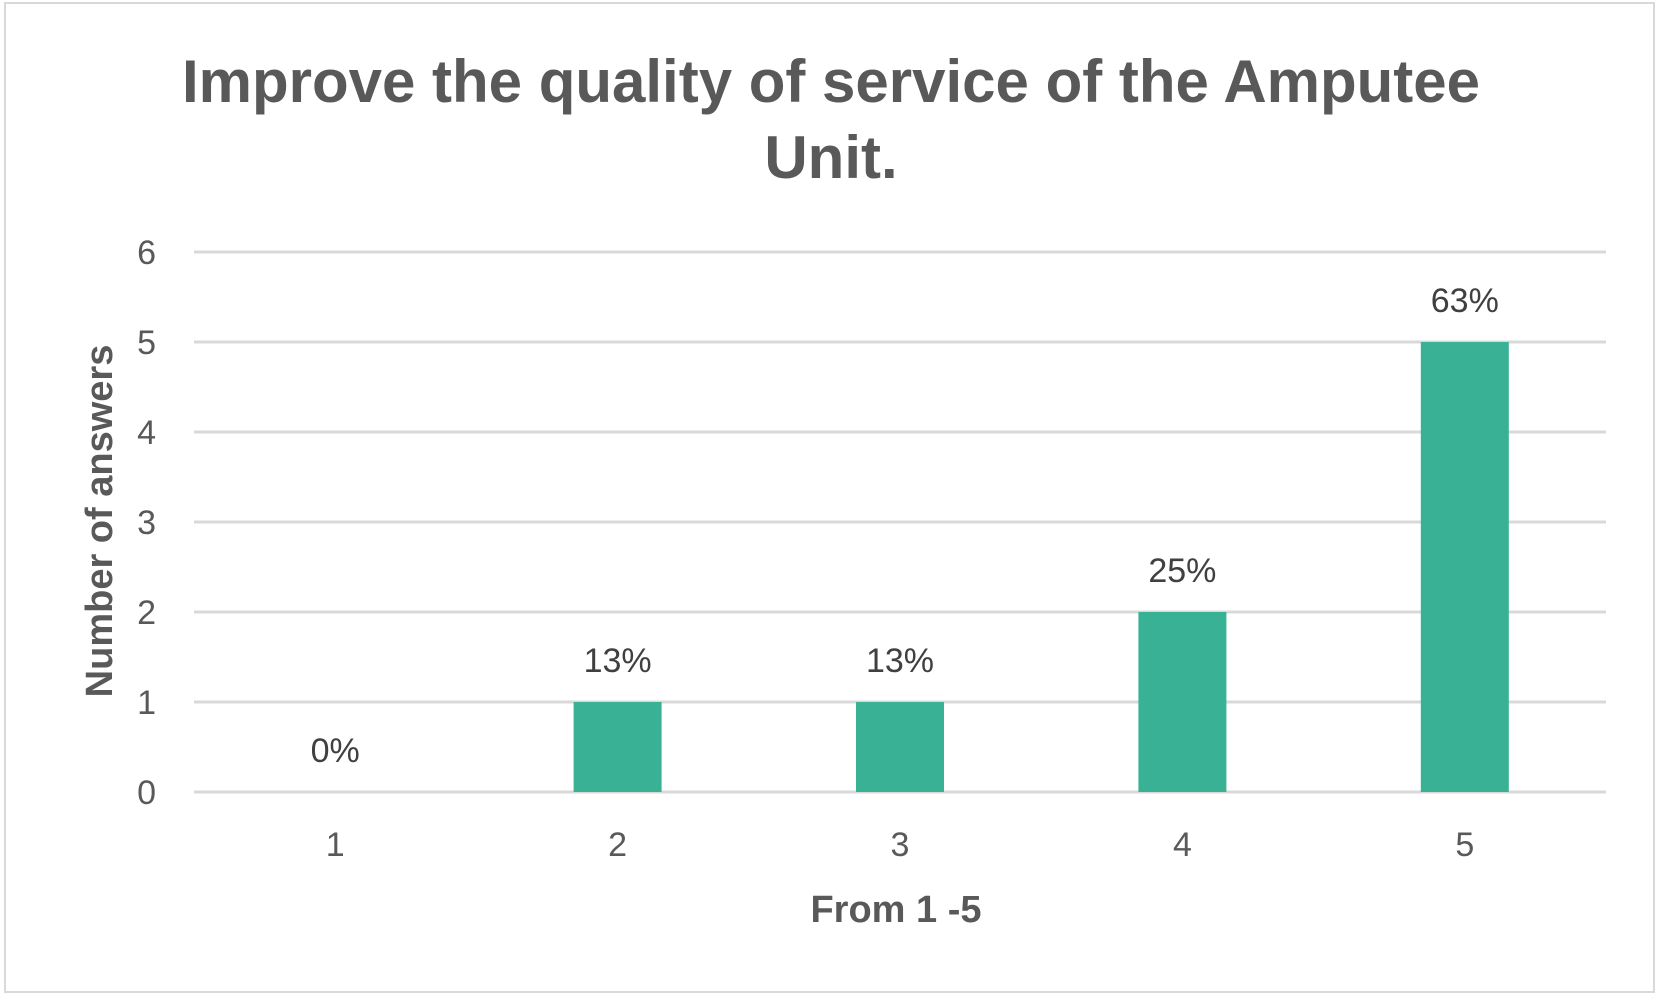 The image size is (1663, 999). Describe the element at coordinates (146, 793) in the screenshot. I see `y-tick-label: 0` at that location.